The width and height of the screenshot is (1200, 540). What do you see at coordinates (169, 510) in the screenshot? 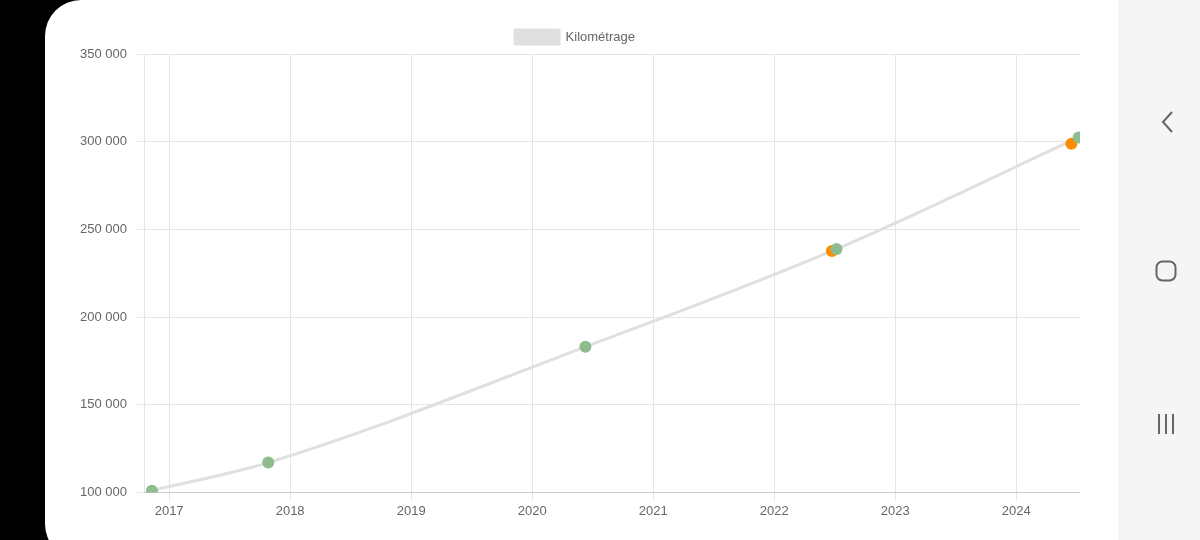
I see `x-tick-label: 2017` at bounding box center [169, 510].